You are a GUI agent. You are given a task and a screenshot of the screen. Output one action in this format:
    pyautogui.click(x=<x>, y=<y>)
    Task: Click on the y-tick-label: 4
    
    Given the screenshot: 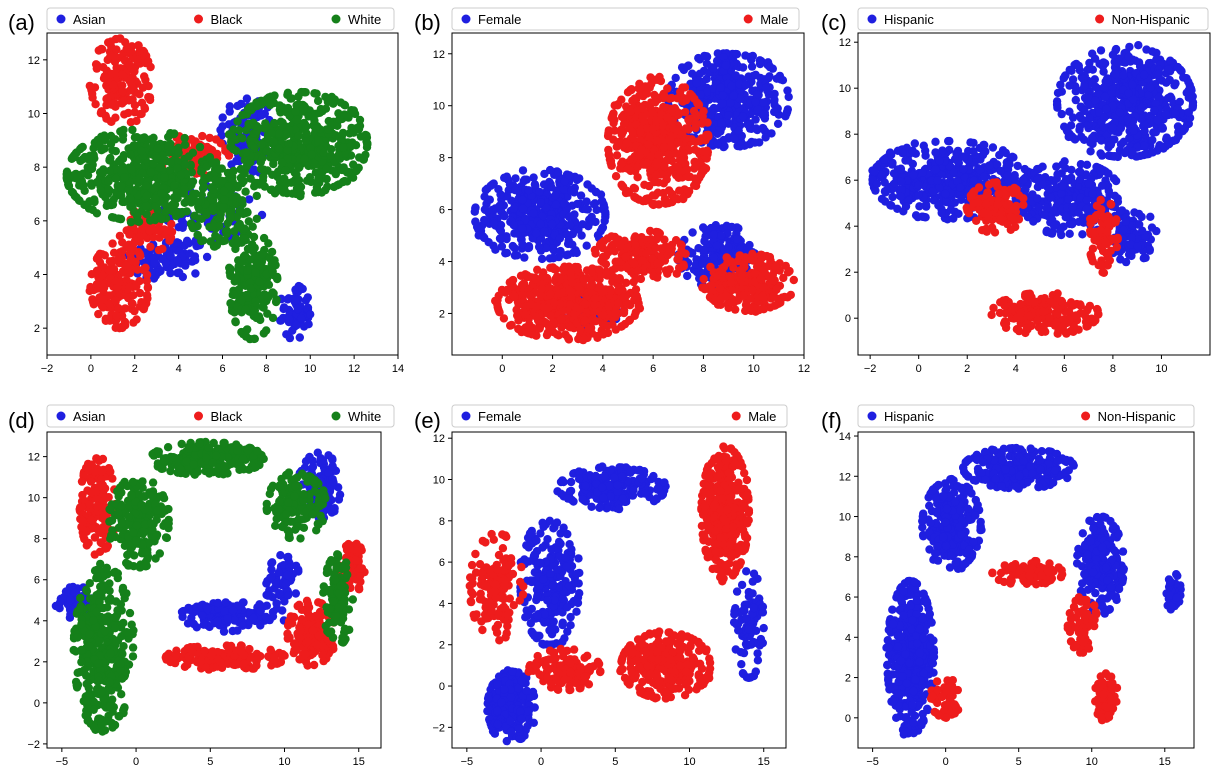 What is the action you would take?
    pyautogui.click(x=37, y=276)
    